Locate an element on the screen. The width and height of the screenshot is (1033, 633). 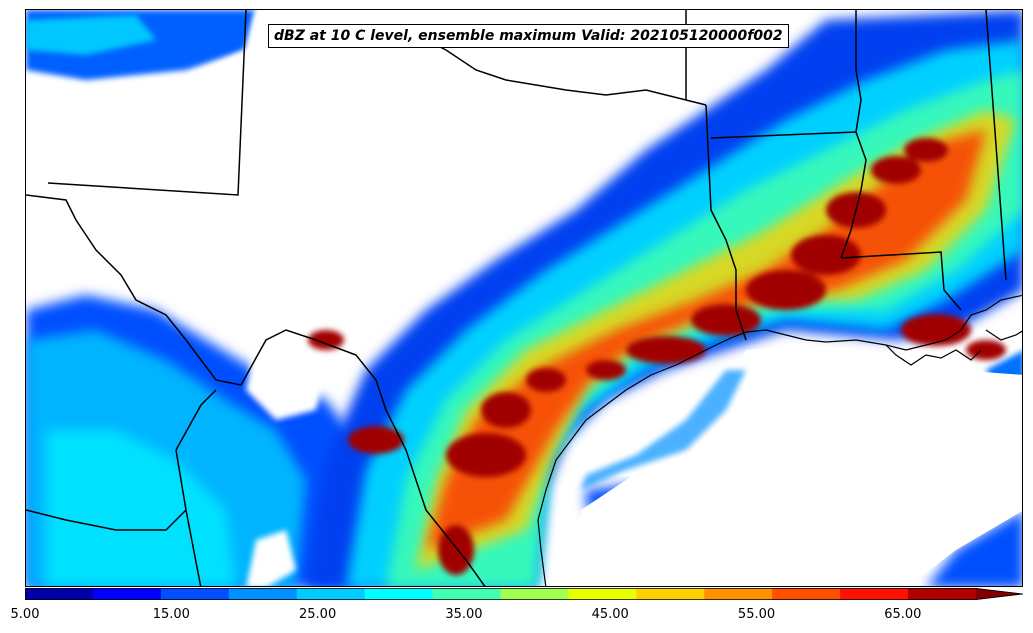
colorbar-outline is located at coordinates (524, 594).